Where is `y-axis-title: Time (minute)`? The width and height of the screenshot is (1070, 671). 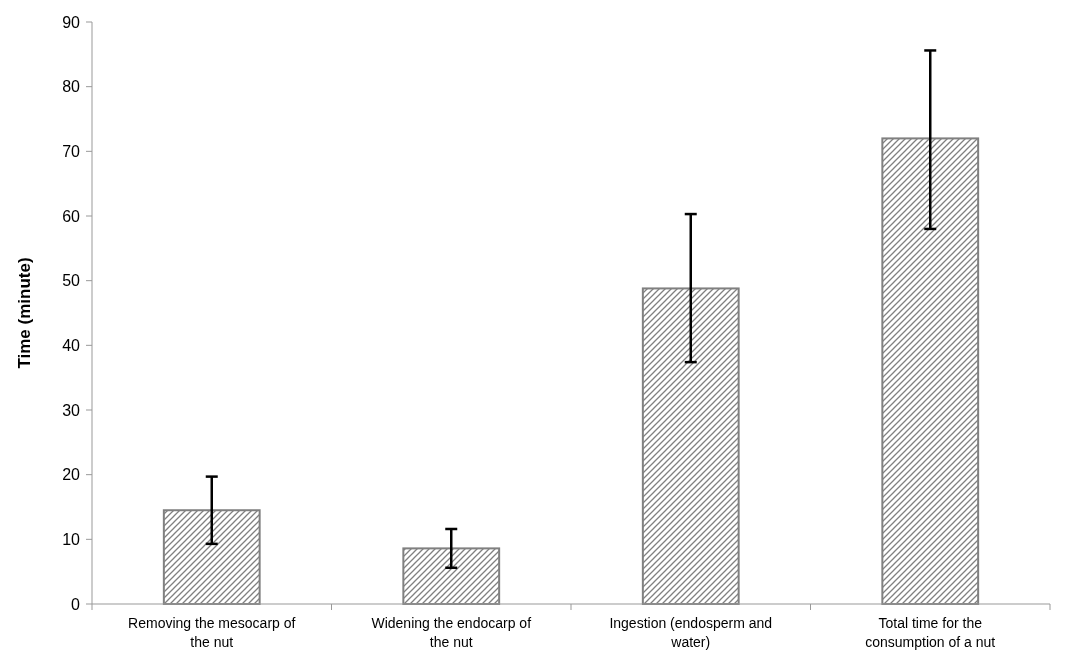 y-axis-title: Time (minute) is located at coordinates (24, 313).